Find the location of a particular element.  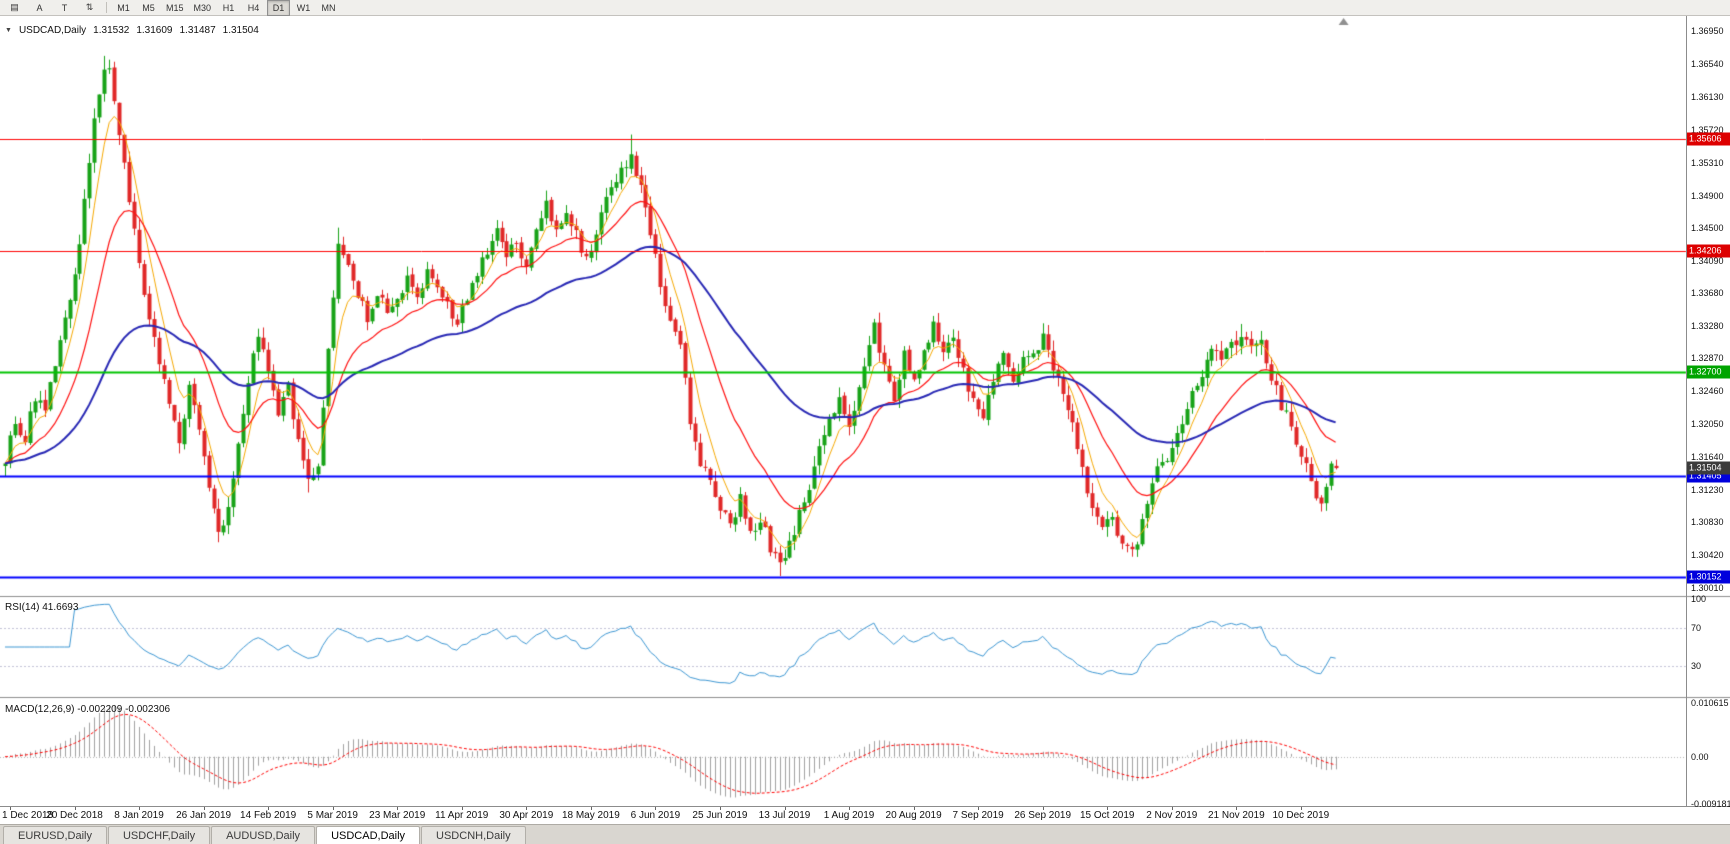

date-label: 8 Jan 2019 is located at coordinates (139, 815).